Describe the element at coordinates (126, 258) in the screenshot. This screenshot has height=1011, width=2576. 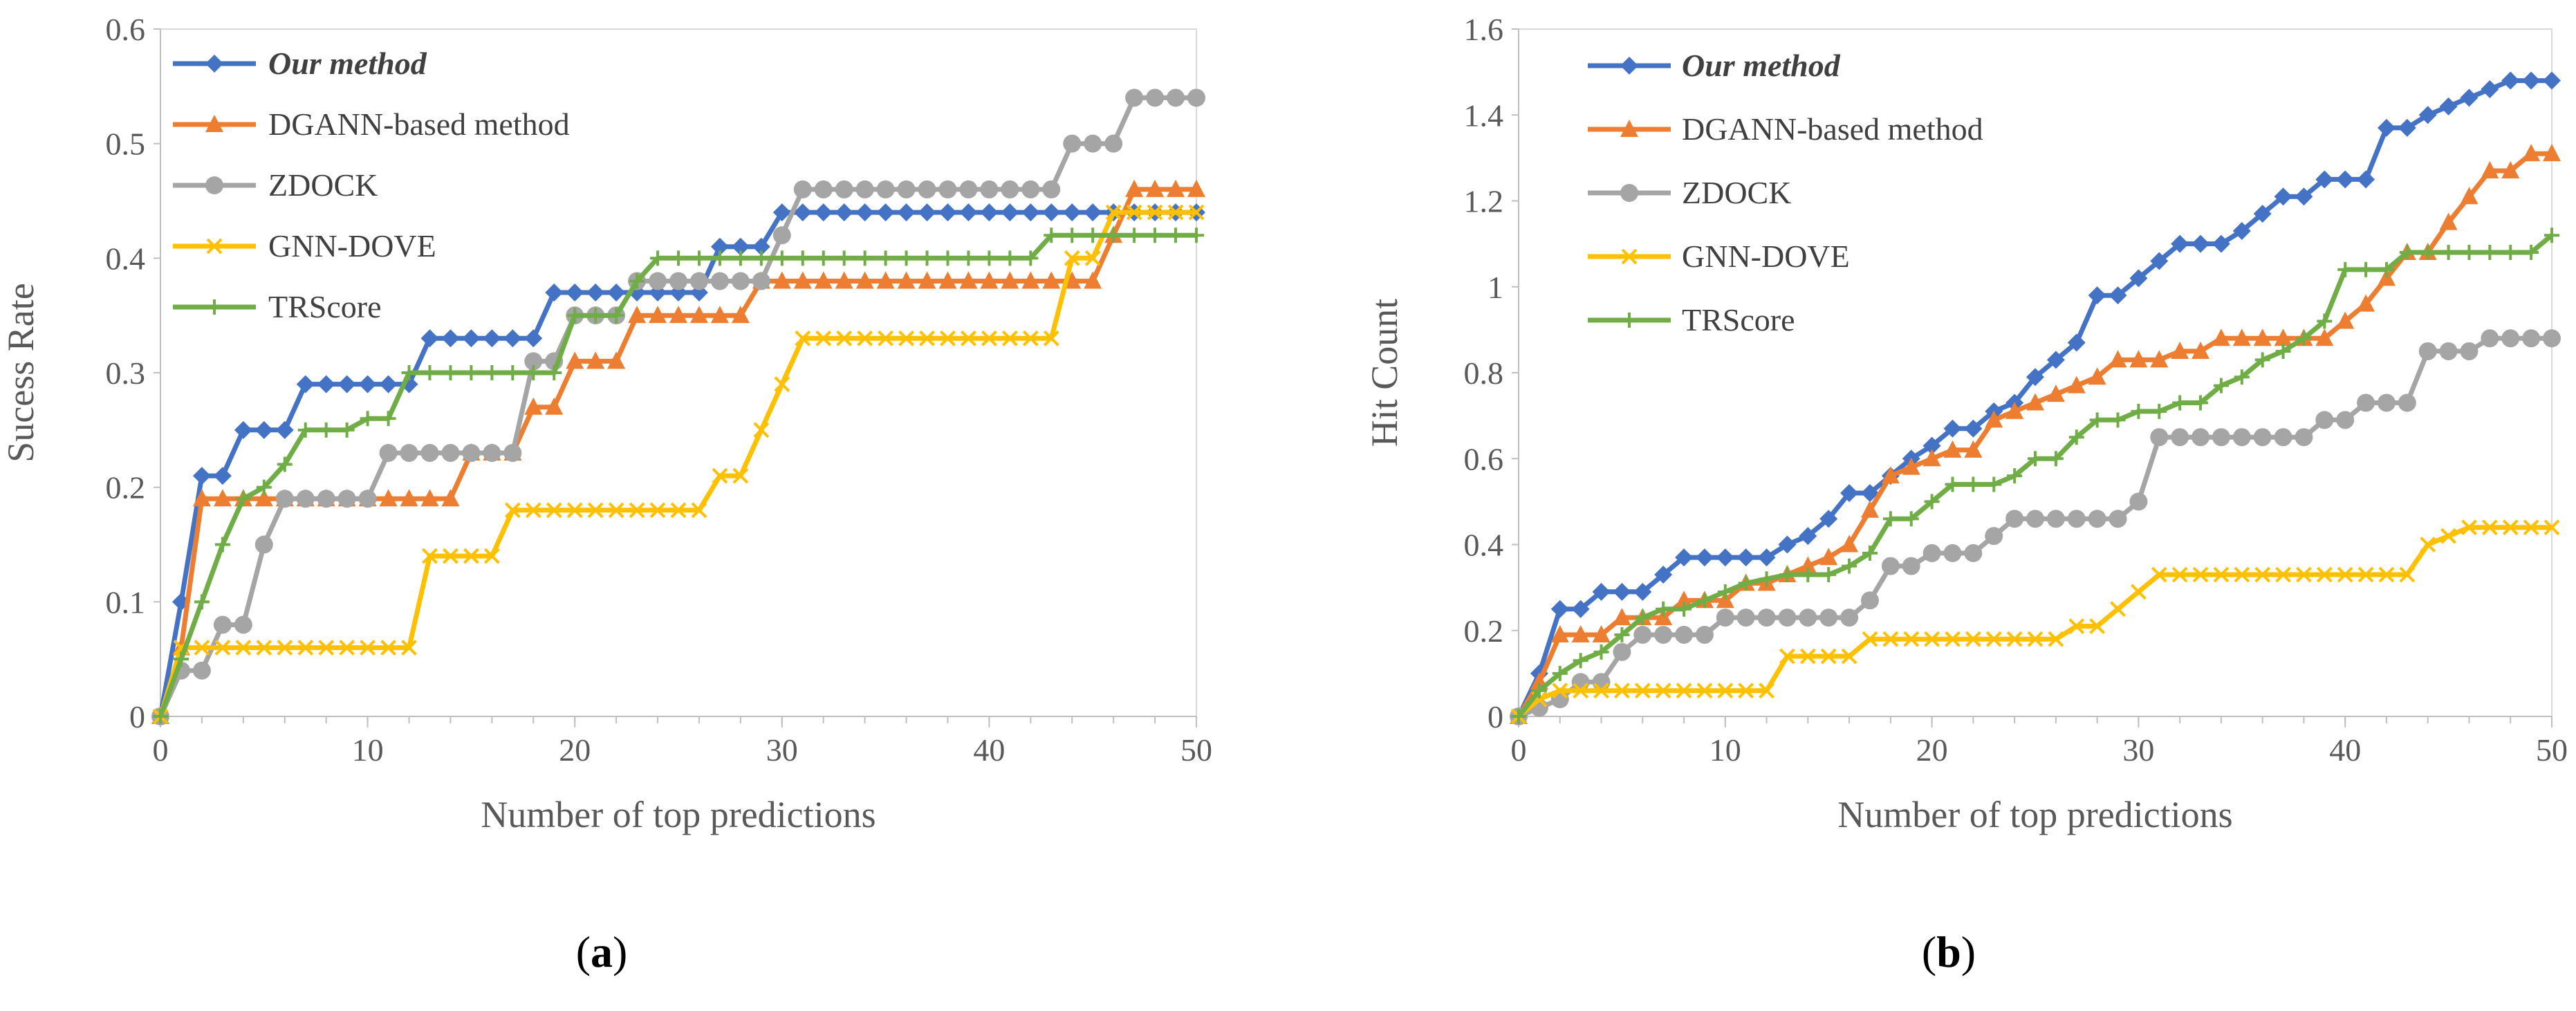
I see `y-tick-label: 0.4` at that location.